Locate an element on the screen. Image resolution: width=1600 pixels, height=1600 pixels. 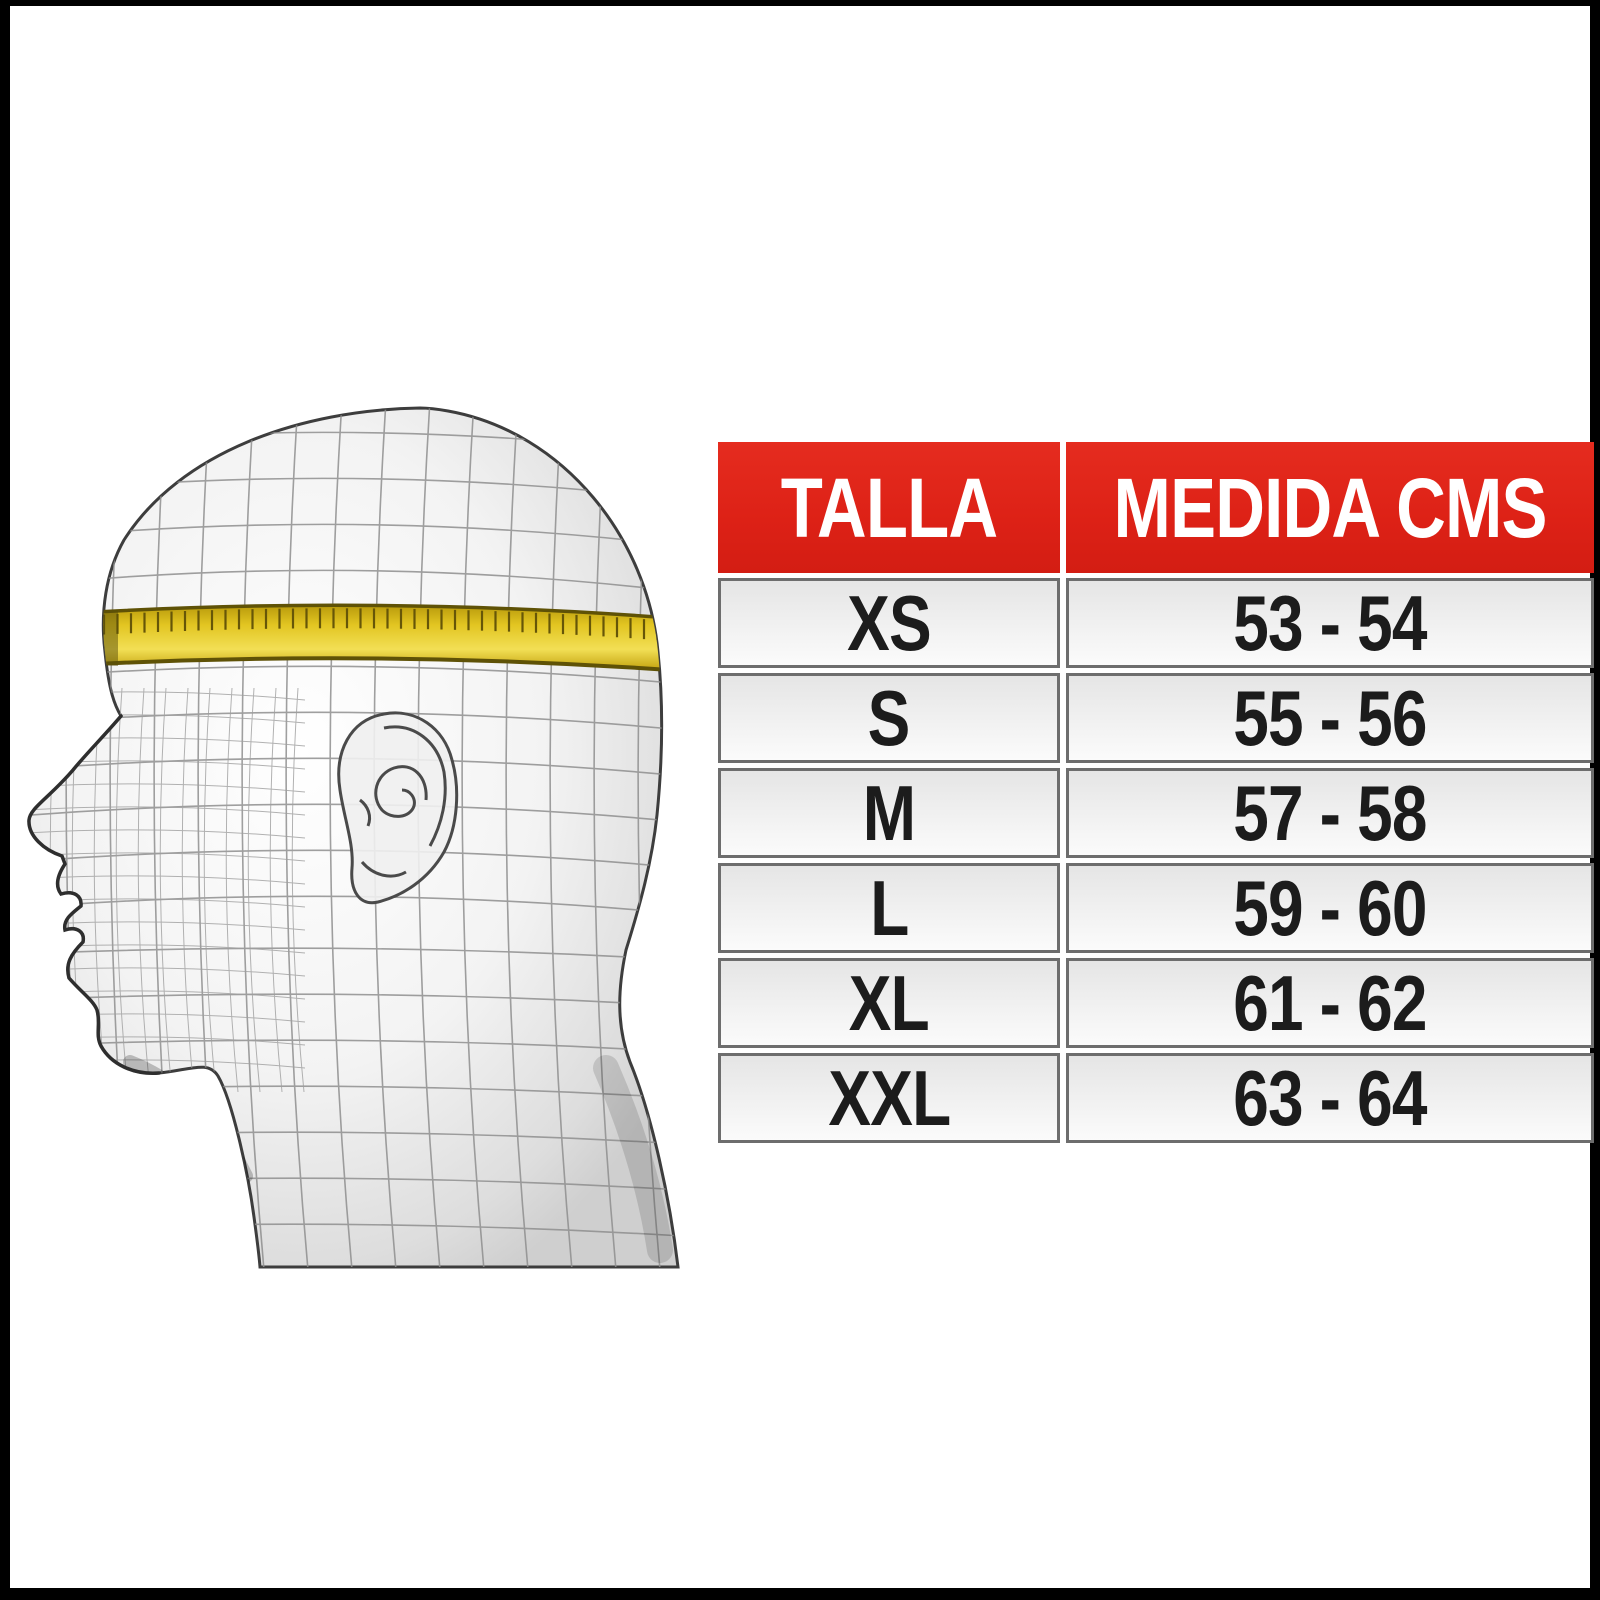
measurement-cell: 59 - 60 is located at coordinates (1329, 908).